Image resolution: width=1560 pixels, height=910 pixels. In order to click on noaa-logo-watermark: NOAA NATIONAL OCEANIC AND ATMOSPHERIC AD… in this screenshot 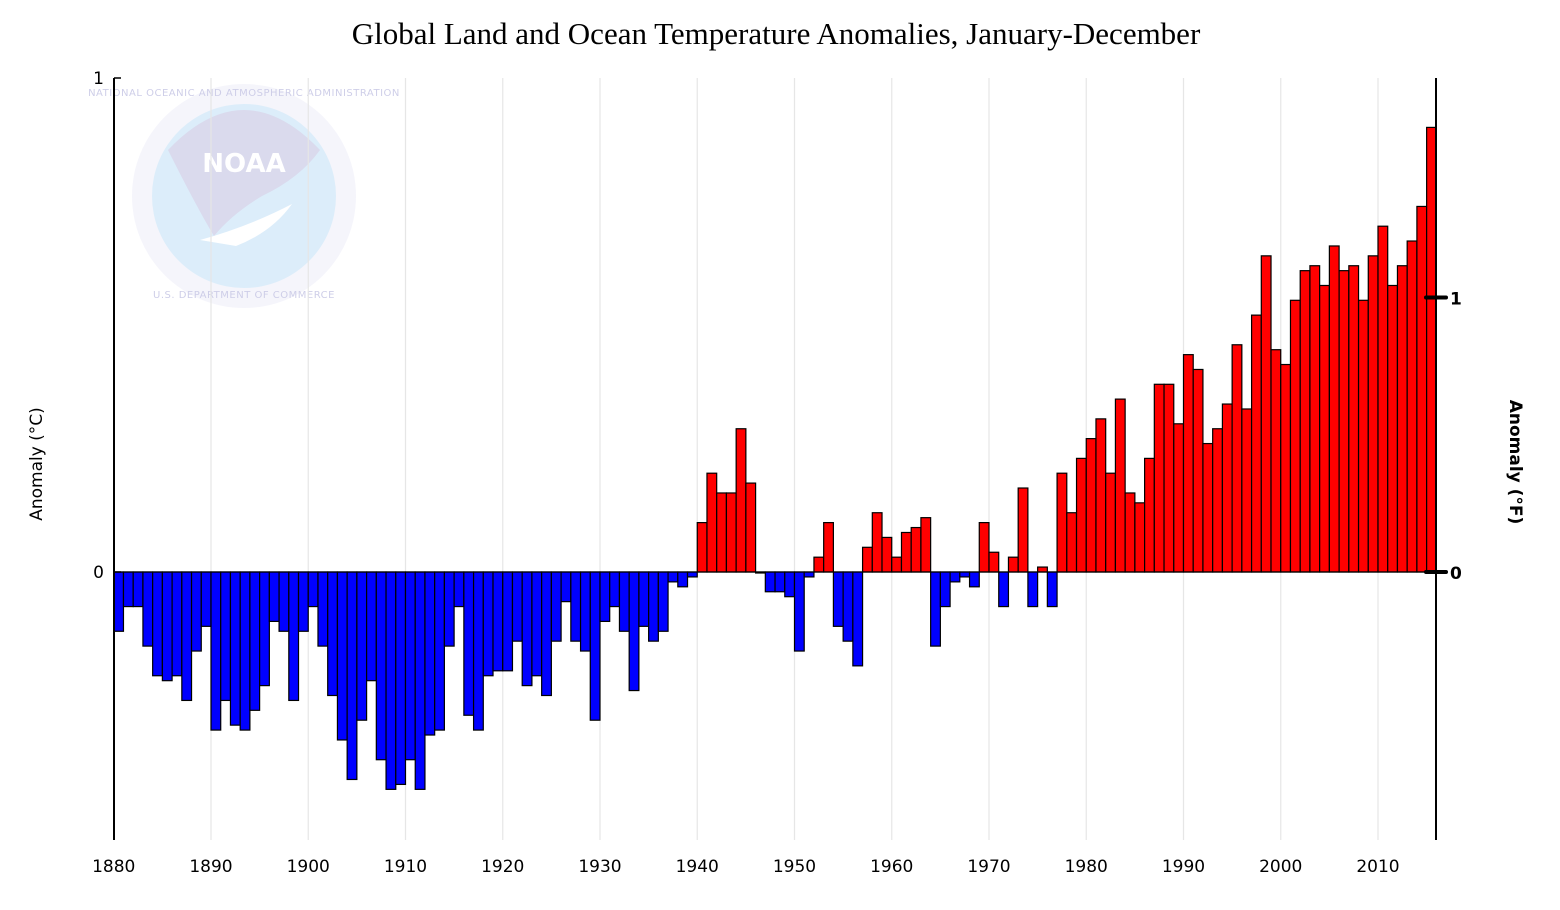, I will do `click(244, 196)`.